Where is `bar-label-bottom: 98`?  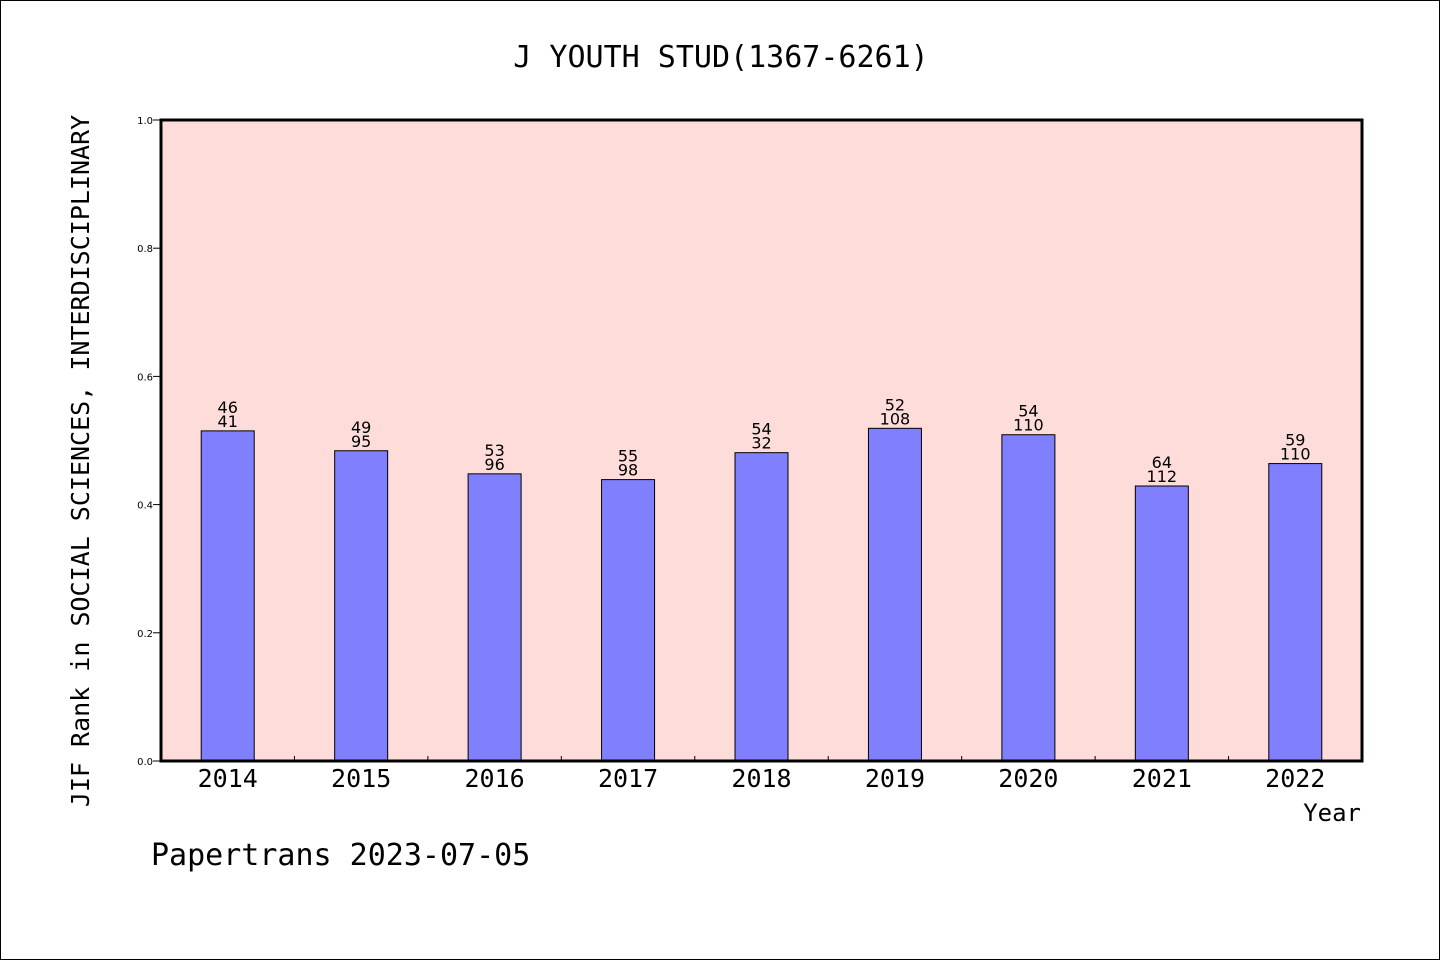 bar-label-bottom: 98 is located at coordinates (628, 470).